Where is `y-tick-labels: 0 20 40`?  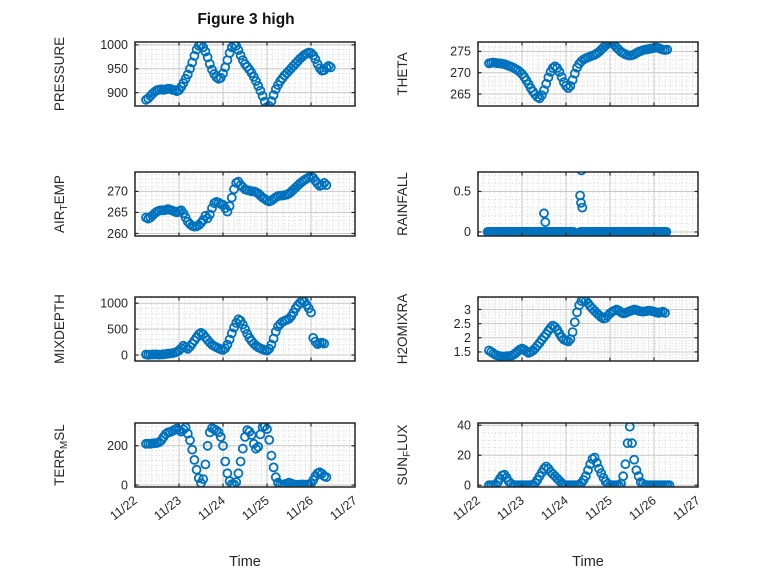
y-tick-labels: 0 20 40 is located at coordinates (464, 456).